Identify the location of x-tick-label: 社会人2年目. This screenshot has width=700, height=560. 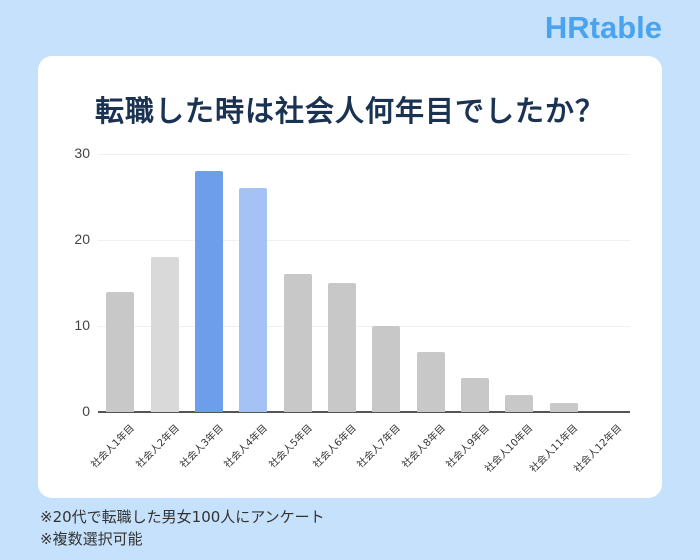
(157, 446).